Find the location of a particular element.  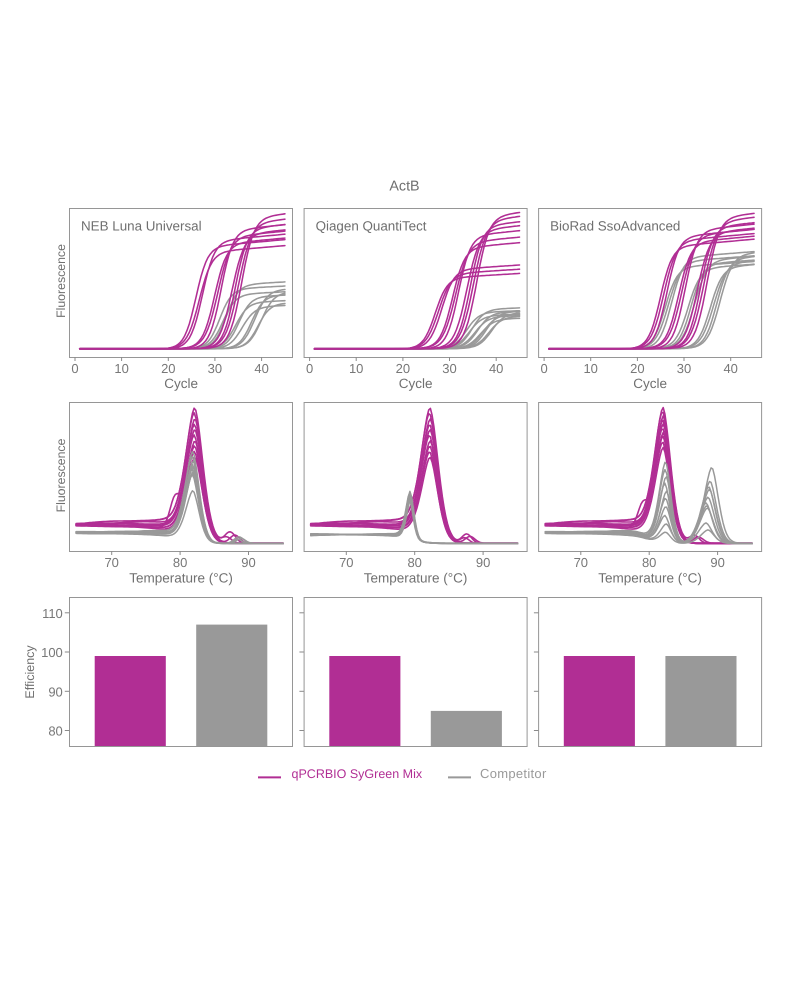

svg-text: BioRad SsoAdvanced is located at coordinates (615, 226).